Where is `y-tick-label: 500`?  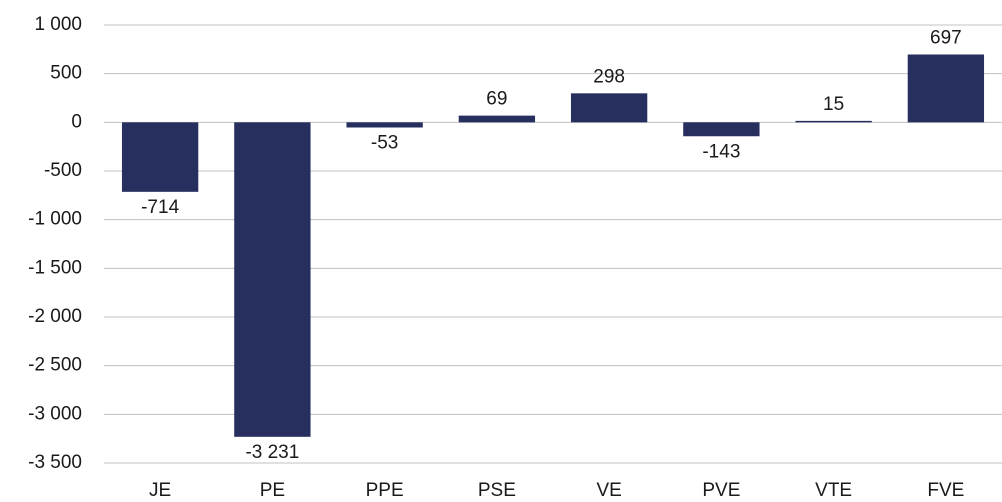 y-tick-label: 500 is located at coordinates (66, 73).